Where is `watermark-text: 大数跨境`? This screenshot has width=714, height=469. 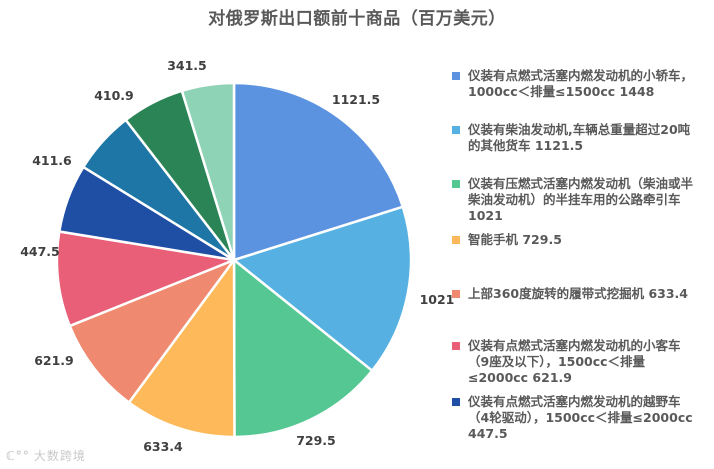 watermark-text: 大数跨境 is located at coordinates (59, 456).